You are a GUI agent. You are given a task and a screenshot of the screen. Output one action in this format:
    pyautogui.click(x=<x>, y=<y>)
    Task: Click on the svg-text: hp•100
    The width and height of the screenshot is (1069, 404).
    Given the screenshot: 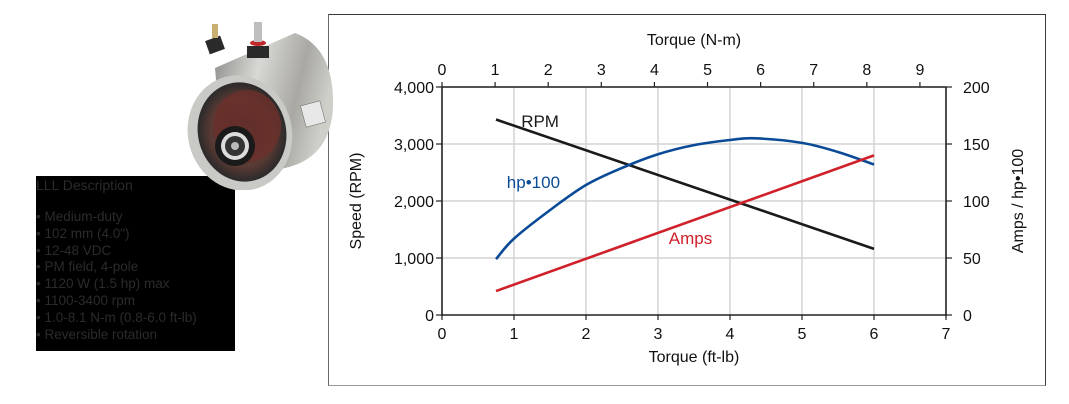 What is the action you would take?
    pyautogui.click(x=533, y=182)
    